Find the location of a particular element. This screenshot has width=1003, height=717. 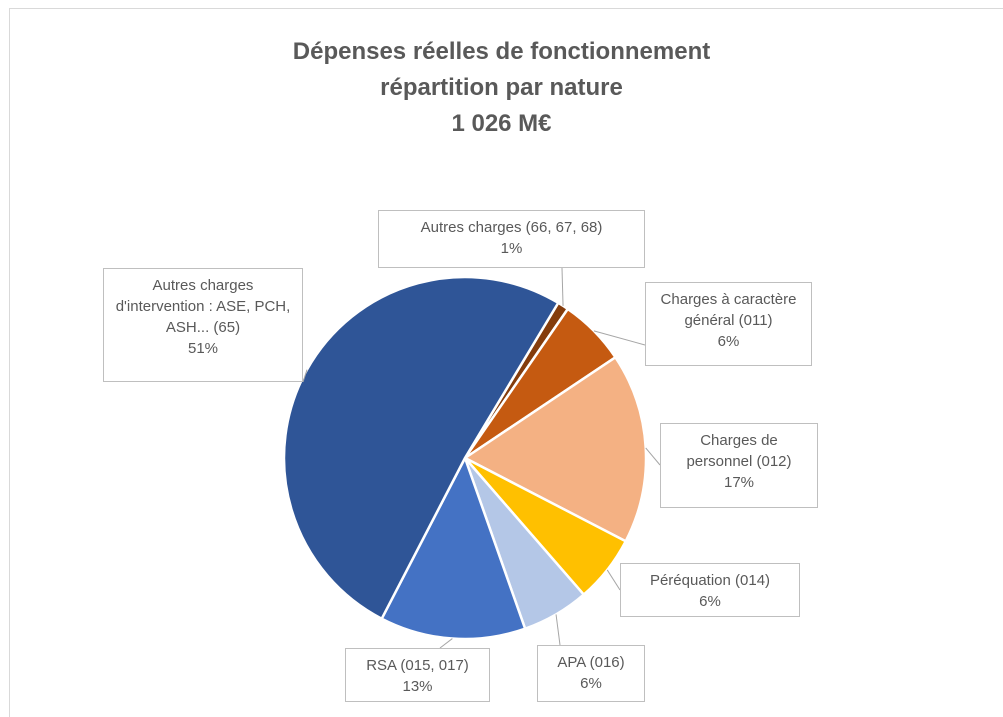

title-line: Dépenses réelles de fonctionnement is located at coordinates (501, 51).